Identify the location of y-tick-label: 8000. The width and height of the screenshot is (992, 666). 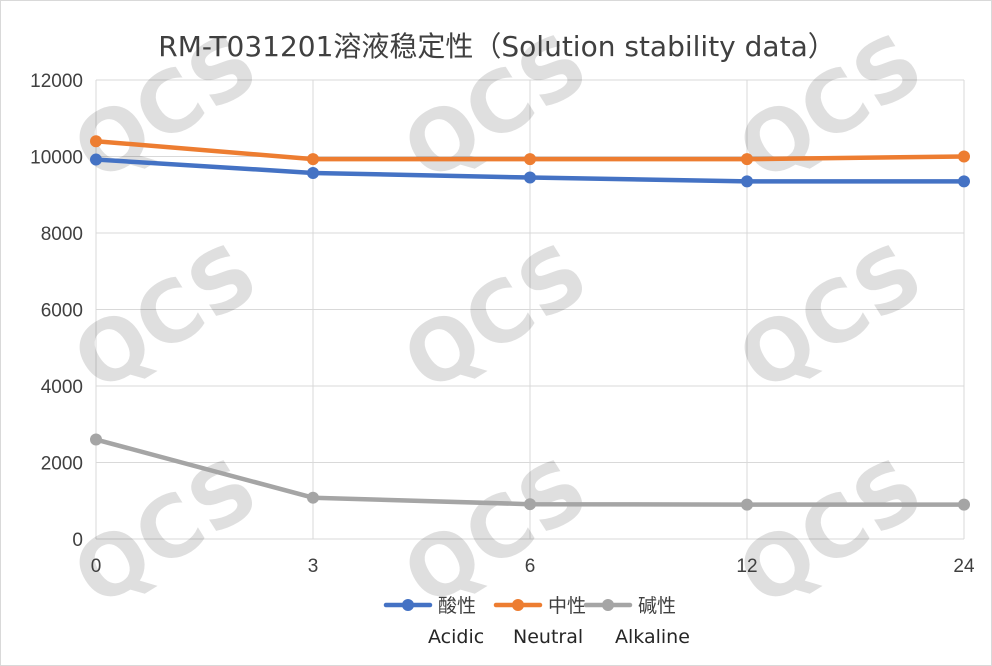
(62, 234).